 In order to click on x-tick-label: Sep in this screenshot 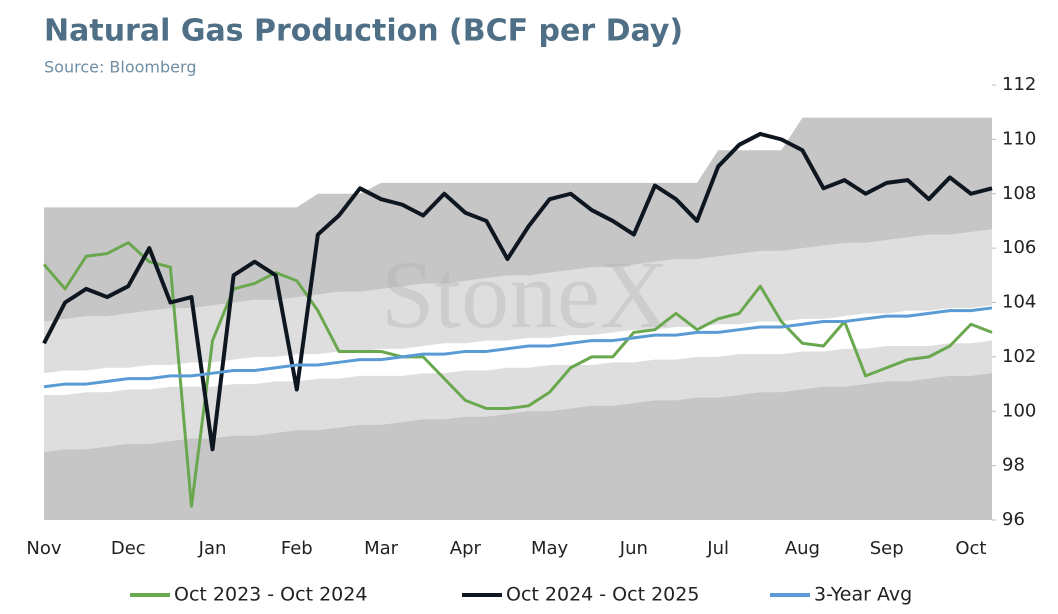, I will do `click(887, 548)`.